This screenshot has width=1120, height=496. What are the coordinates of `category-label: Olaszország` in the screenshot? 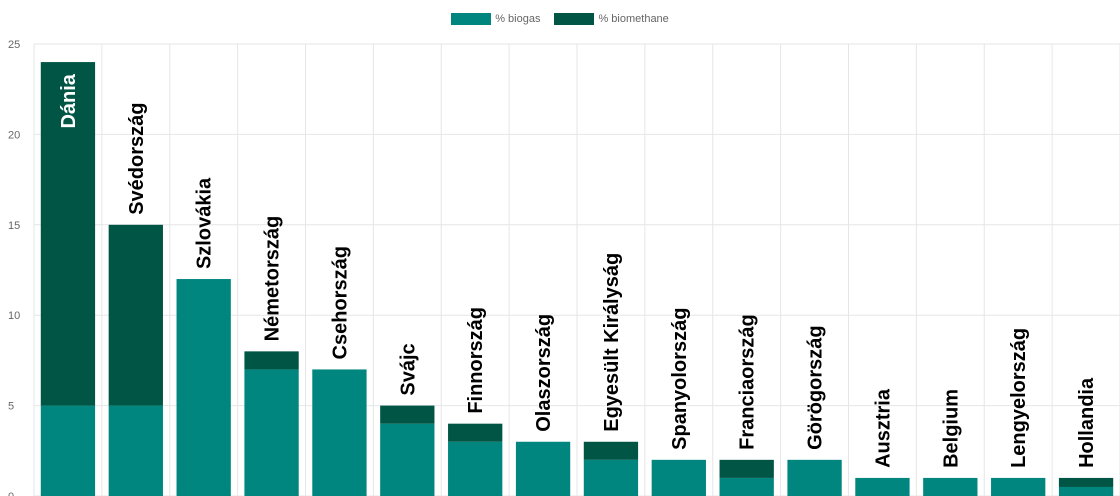 It's located at (544, 373).